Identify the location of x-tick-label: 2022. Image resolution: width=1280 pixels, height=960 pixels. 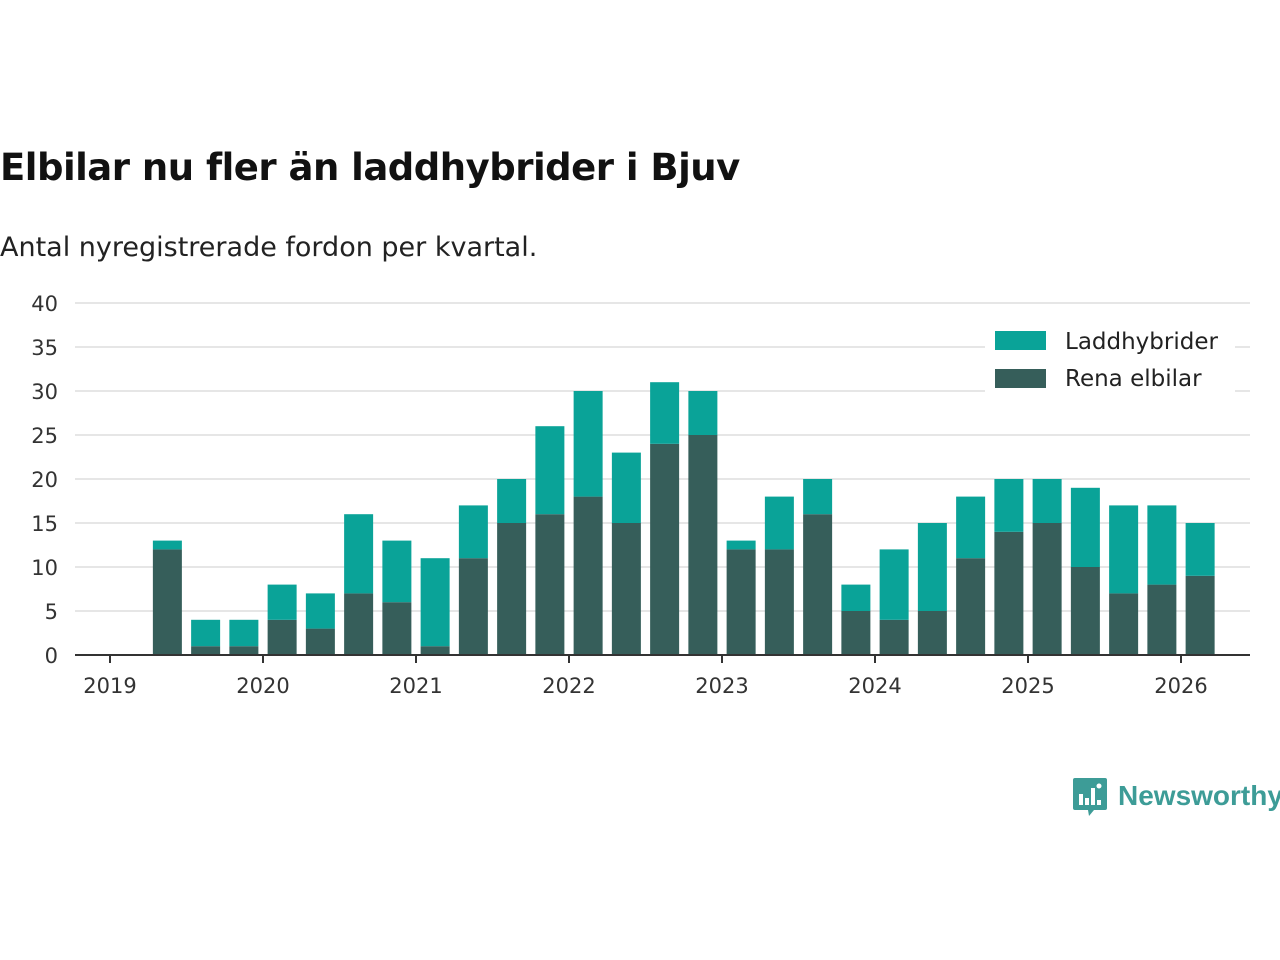
(568, 686).